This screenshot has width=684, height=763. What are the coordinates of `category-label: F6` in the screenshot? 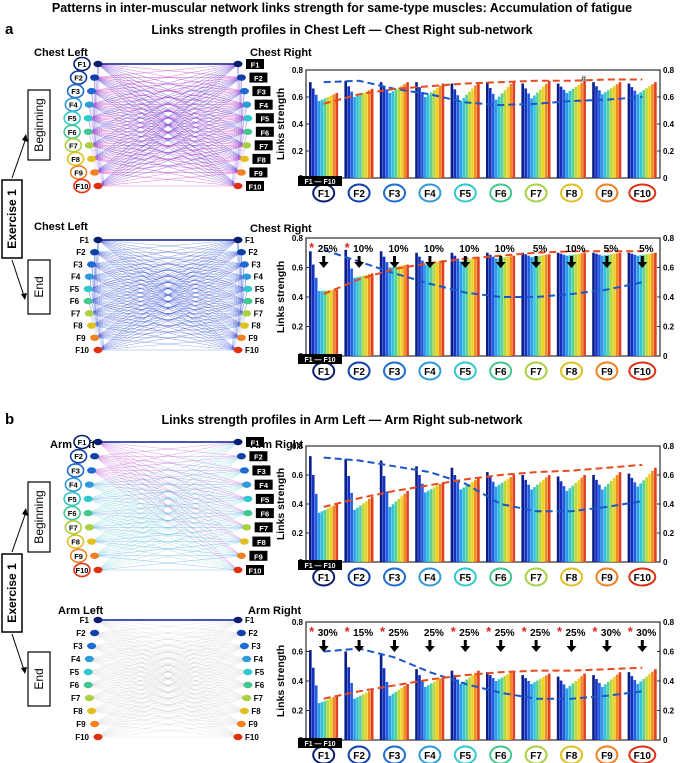 It's located at (501, 372).